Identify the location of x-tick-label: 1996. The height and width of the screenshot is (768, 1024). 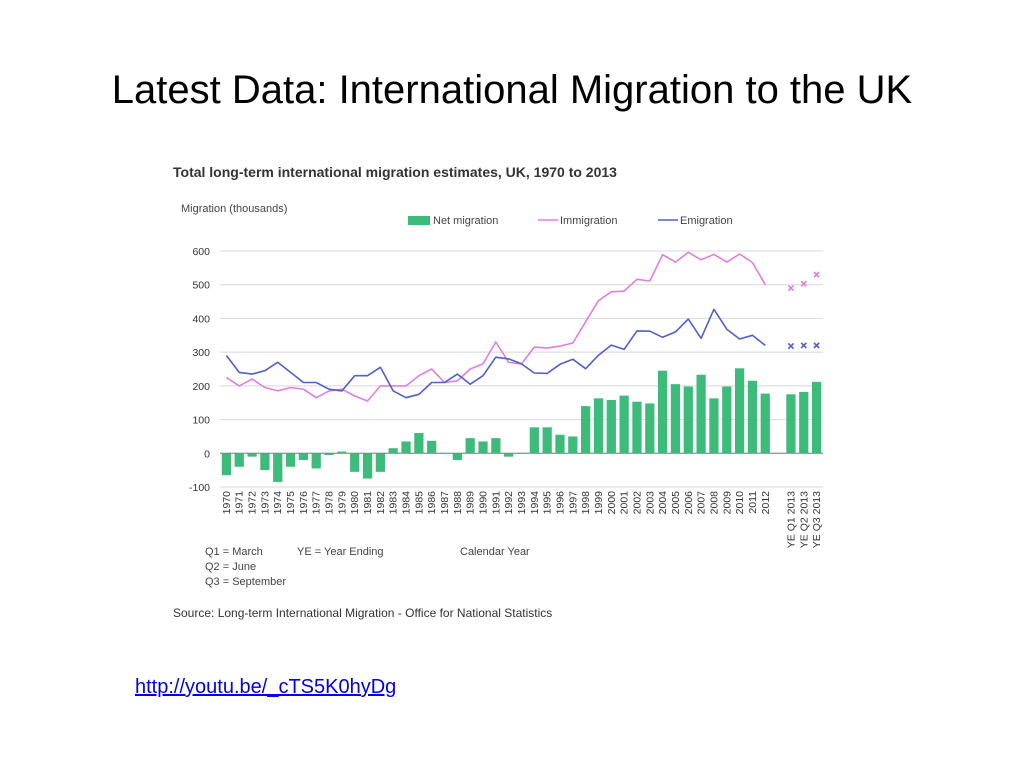
(561, 503).